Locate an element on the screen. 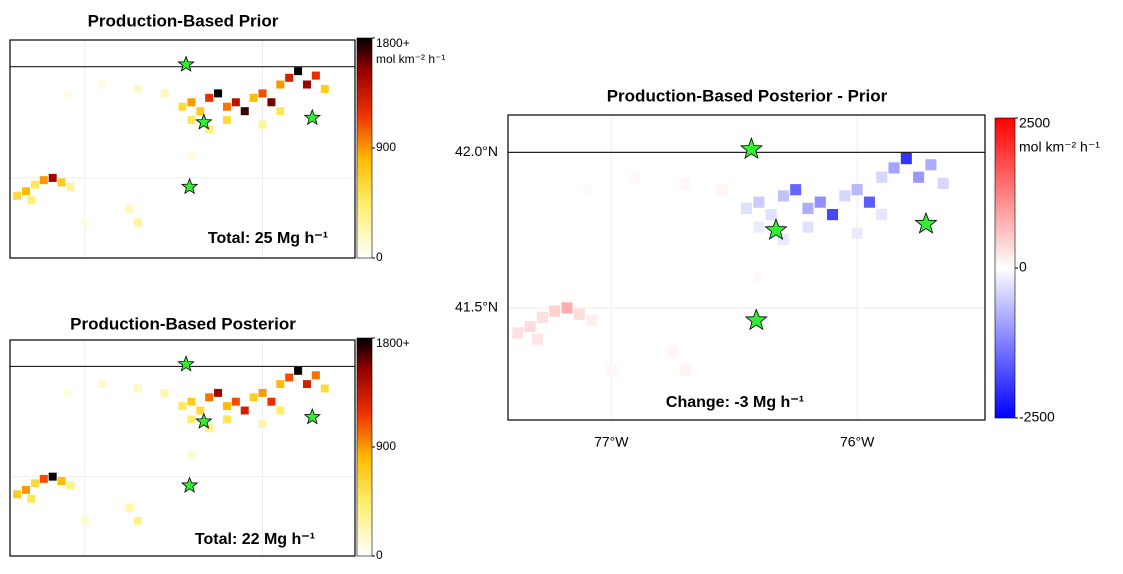  y-tick-label: 41.5°N is located at coordinates (476, 307).